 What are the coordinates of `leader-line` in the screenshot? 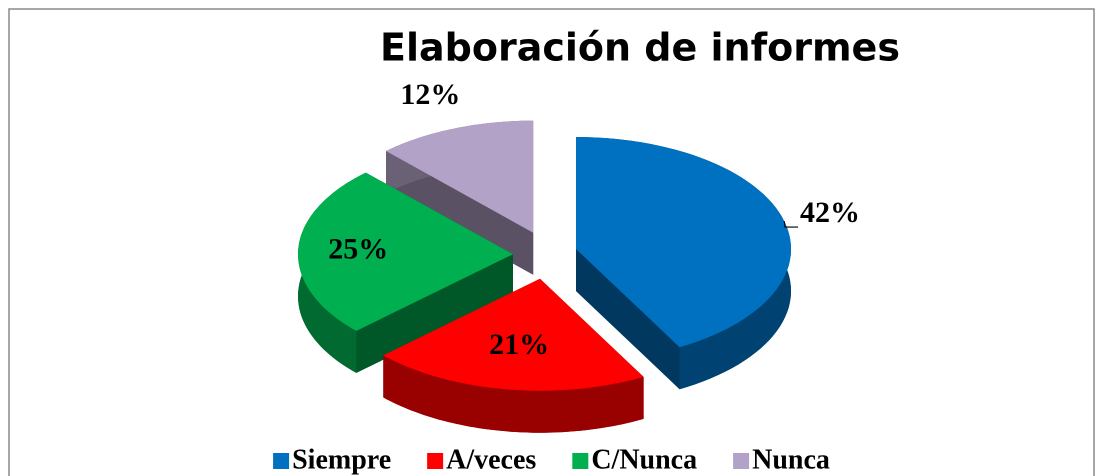 It's located at (791, 224).